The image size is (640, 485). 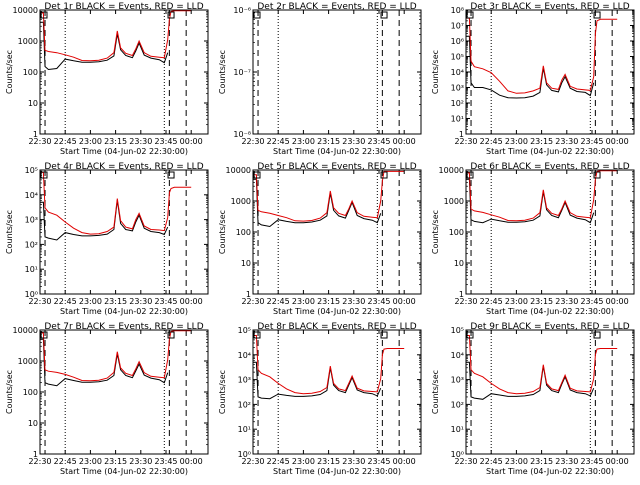 What do you see at coordinates (242, 134) in the screenshot?
I see `y-tick-label: 10⁻⁸` at bounding box center [242, 134].